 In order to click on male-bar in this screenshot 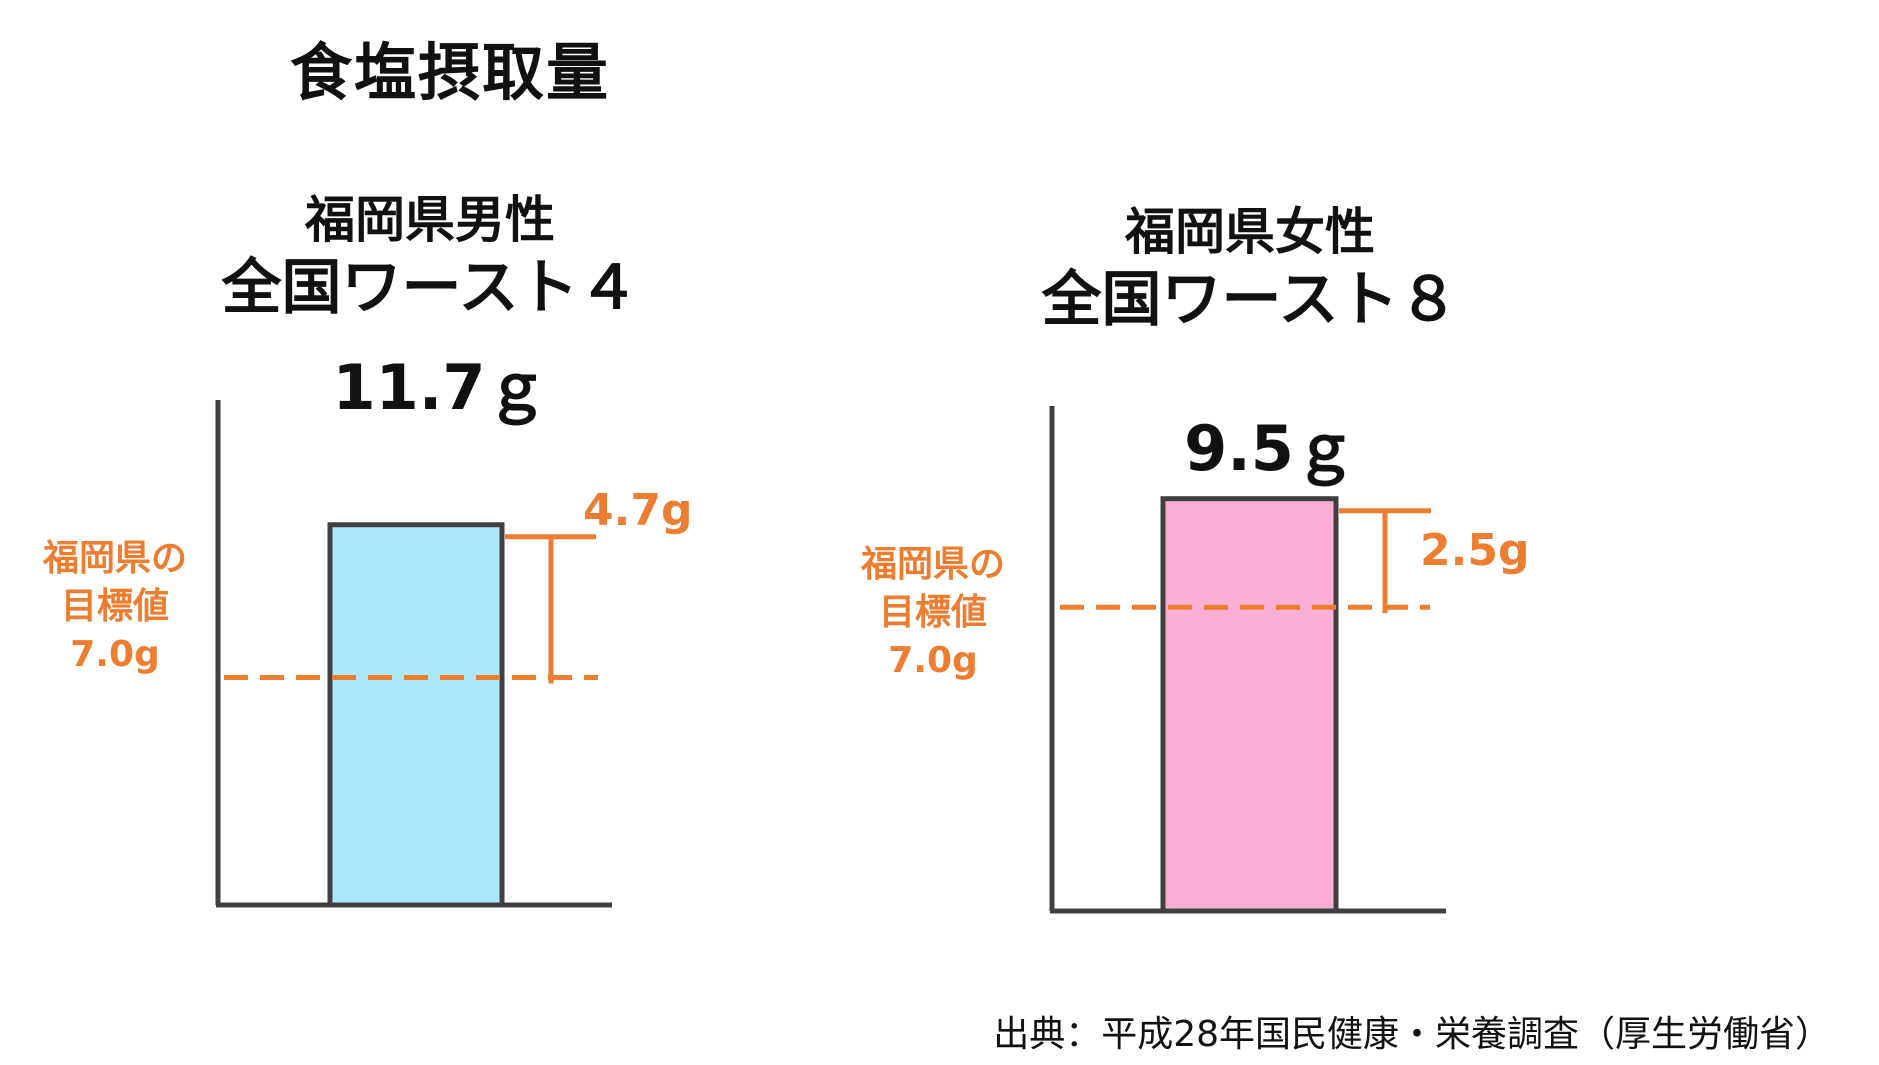, I will do `click(416, 715)`.